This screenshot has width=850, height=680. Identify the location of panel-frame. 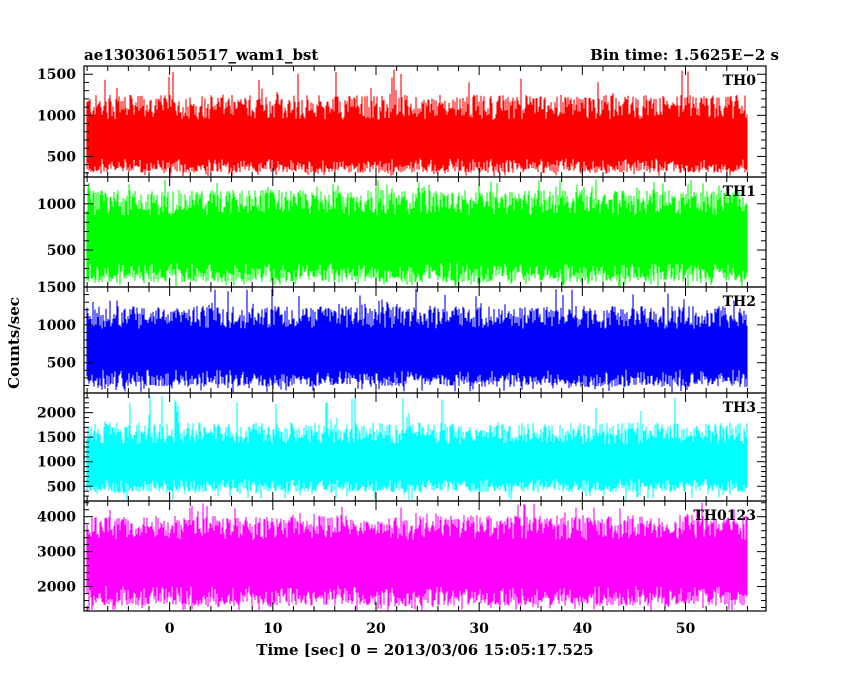
(425, 556).